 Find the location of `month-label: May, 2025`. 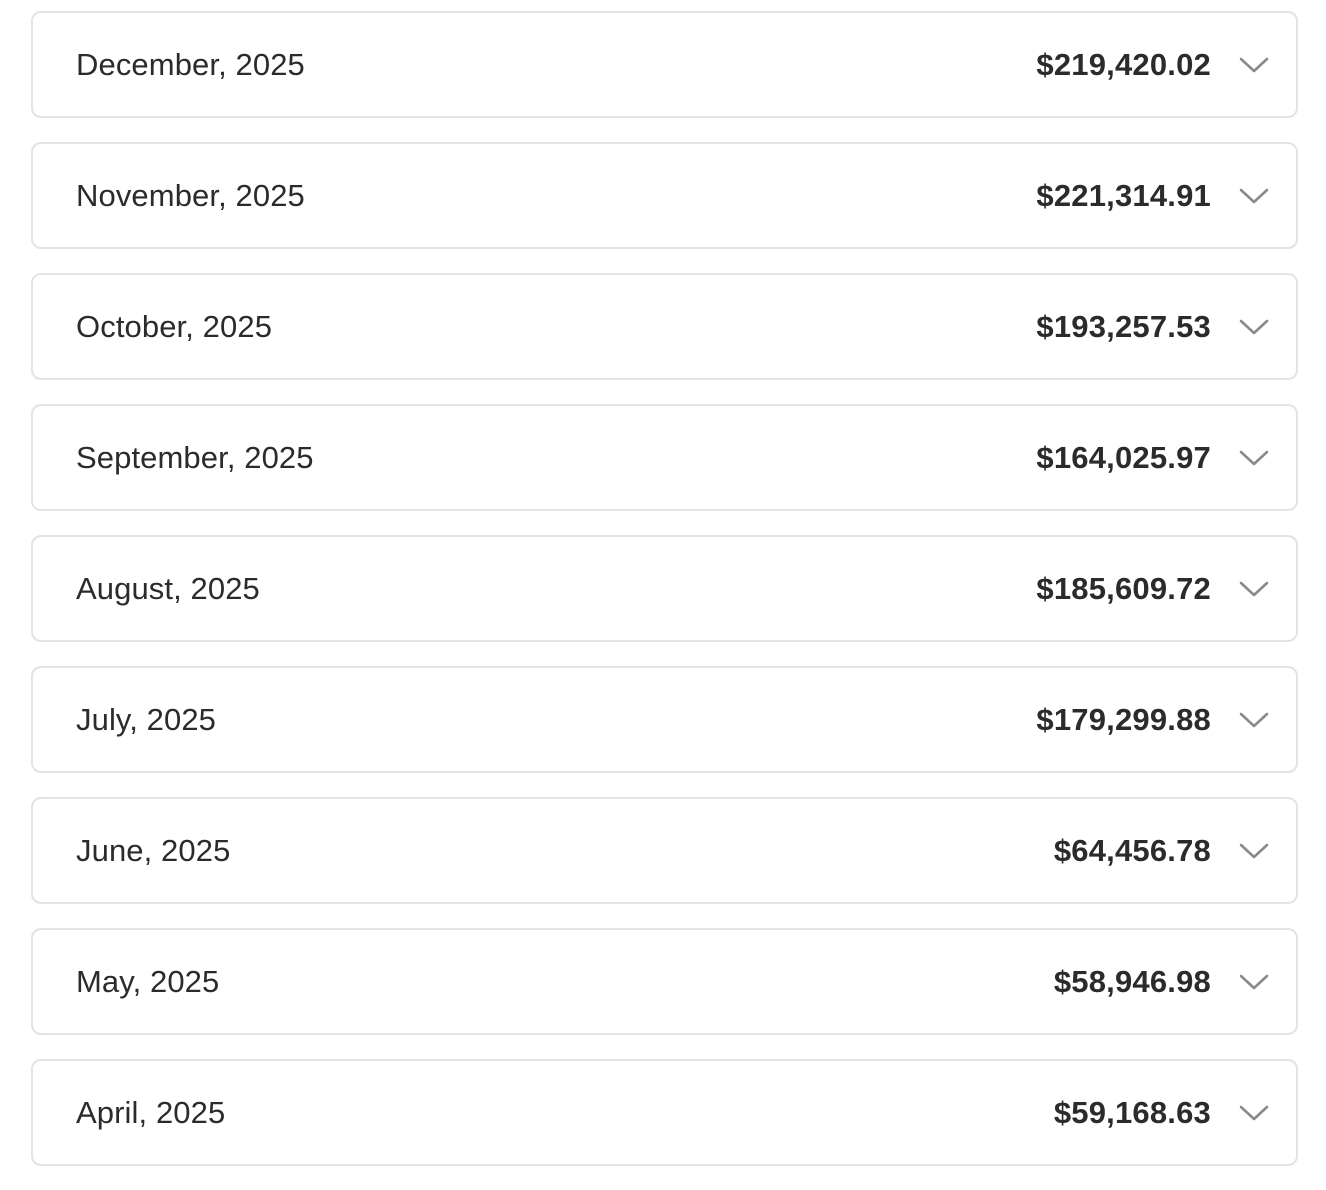

month-label: May, 2025 is located at coordinates (148, 981).